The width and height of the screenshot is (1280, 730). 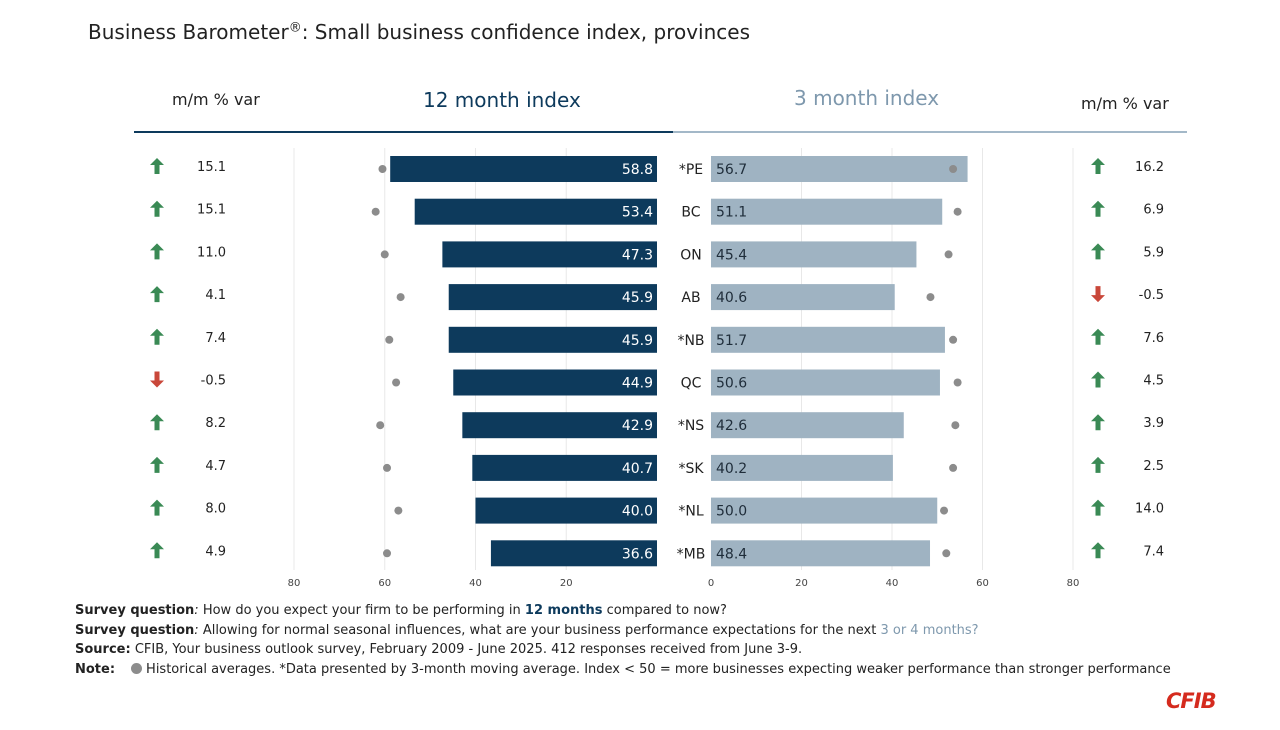 I want to click on province-label: *SK, so click(x=691, y=469).